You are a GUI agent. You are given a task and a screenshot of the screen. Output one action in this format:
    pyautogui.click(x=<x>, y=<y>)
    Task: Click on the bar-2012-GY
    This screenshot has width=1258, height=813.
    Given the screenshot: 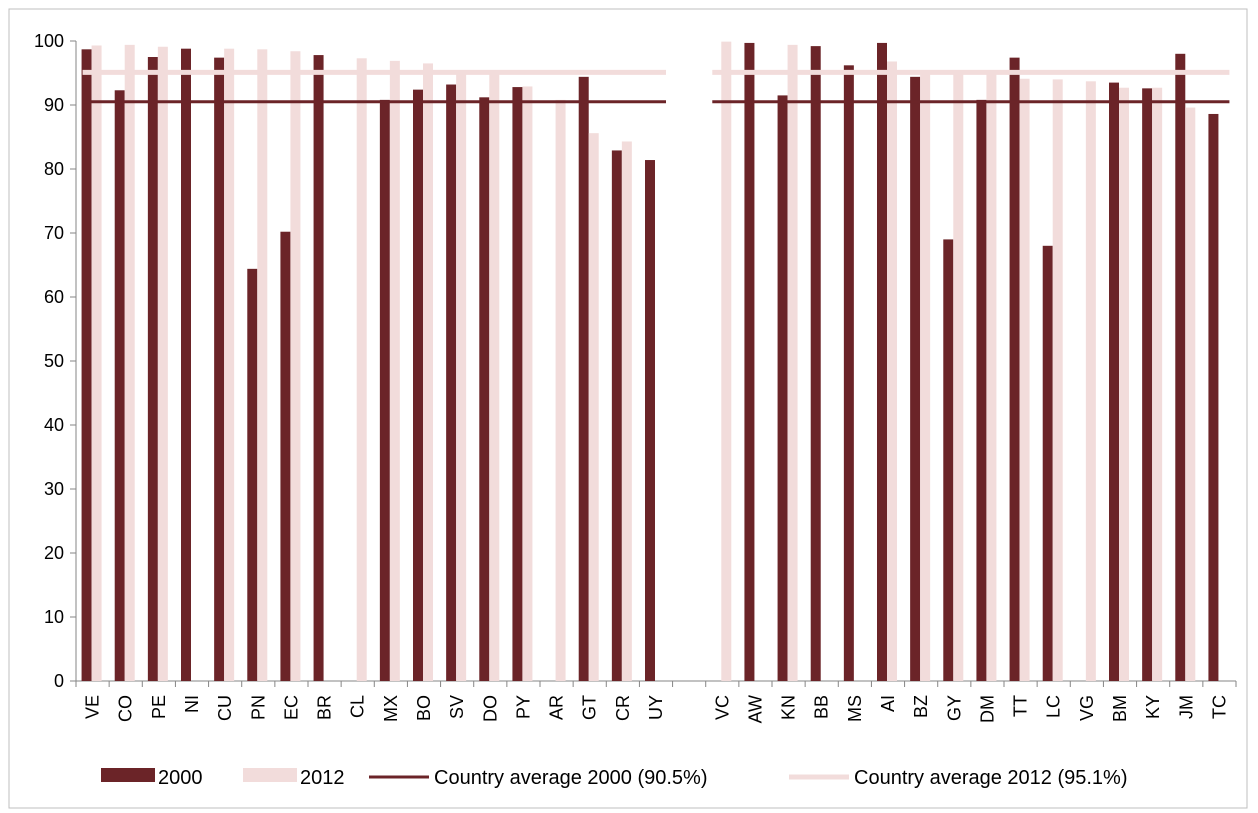 What is the action you would take?
    pyautogui.click(x=958, y=377)
    